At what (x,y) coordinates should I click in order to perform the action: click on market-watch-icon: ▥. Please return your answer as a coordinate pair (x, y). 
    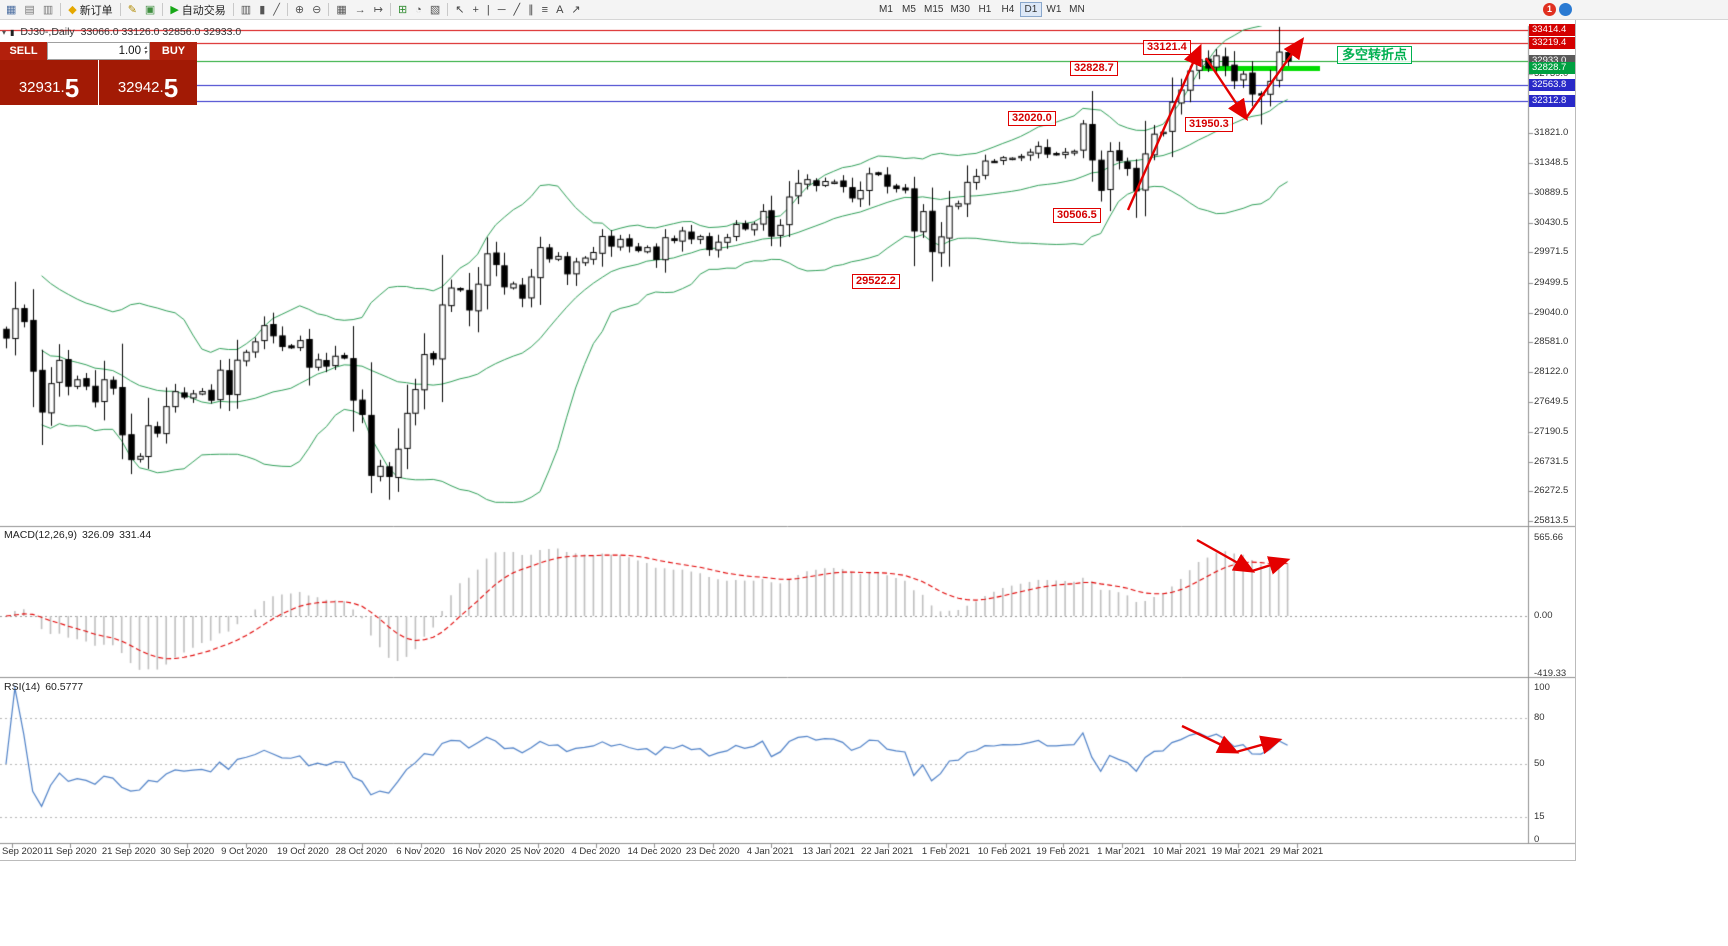
    Looking at the image, I should click on (48, 10).